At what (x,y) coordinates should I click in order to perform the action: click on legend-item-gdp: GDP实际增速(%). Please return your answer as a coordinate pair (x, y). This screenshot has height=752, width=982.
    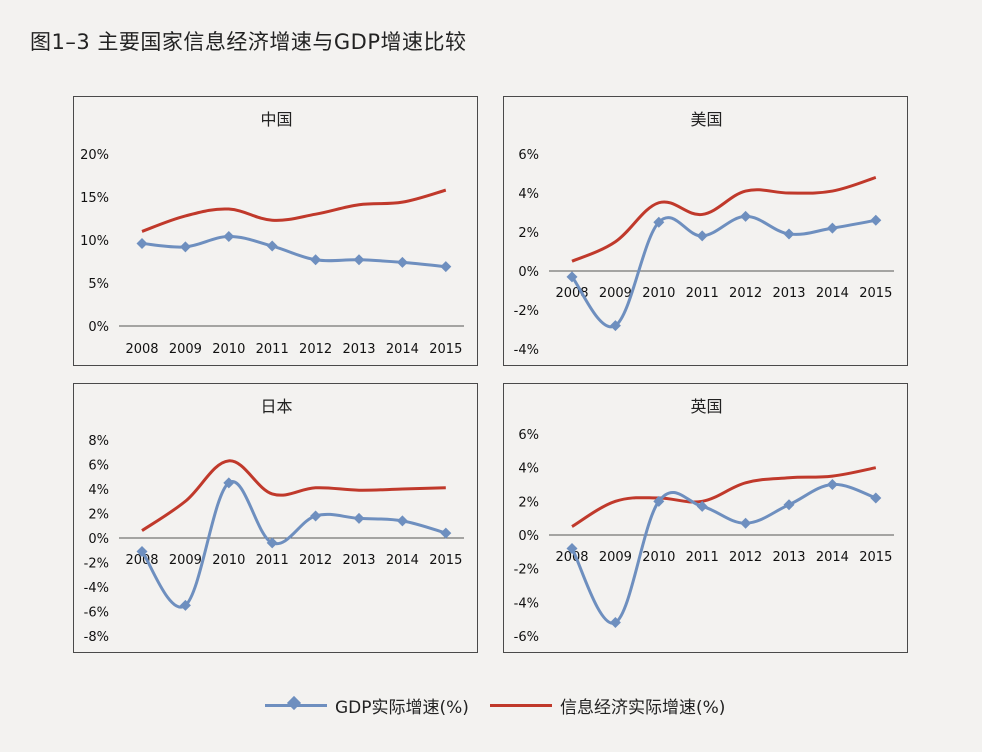
    Looking at the image, I should click on (367, 705).